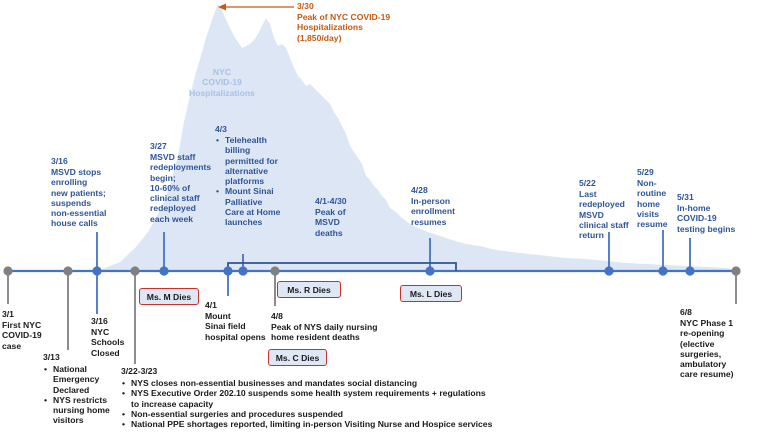 This screenshot has height=438, width=762. I want to click on dot-mar27, so click(164, 271).